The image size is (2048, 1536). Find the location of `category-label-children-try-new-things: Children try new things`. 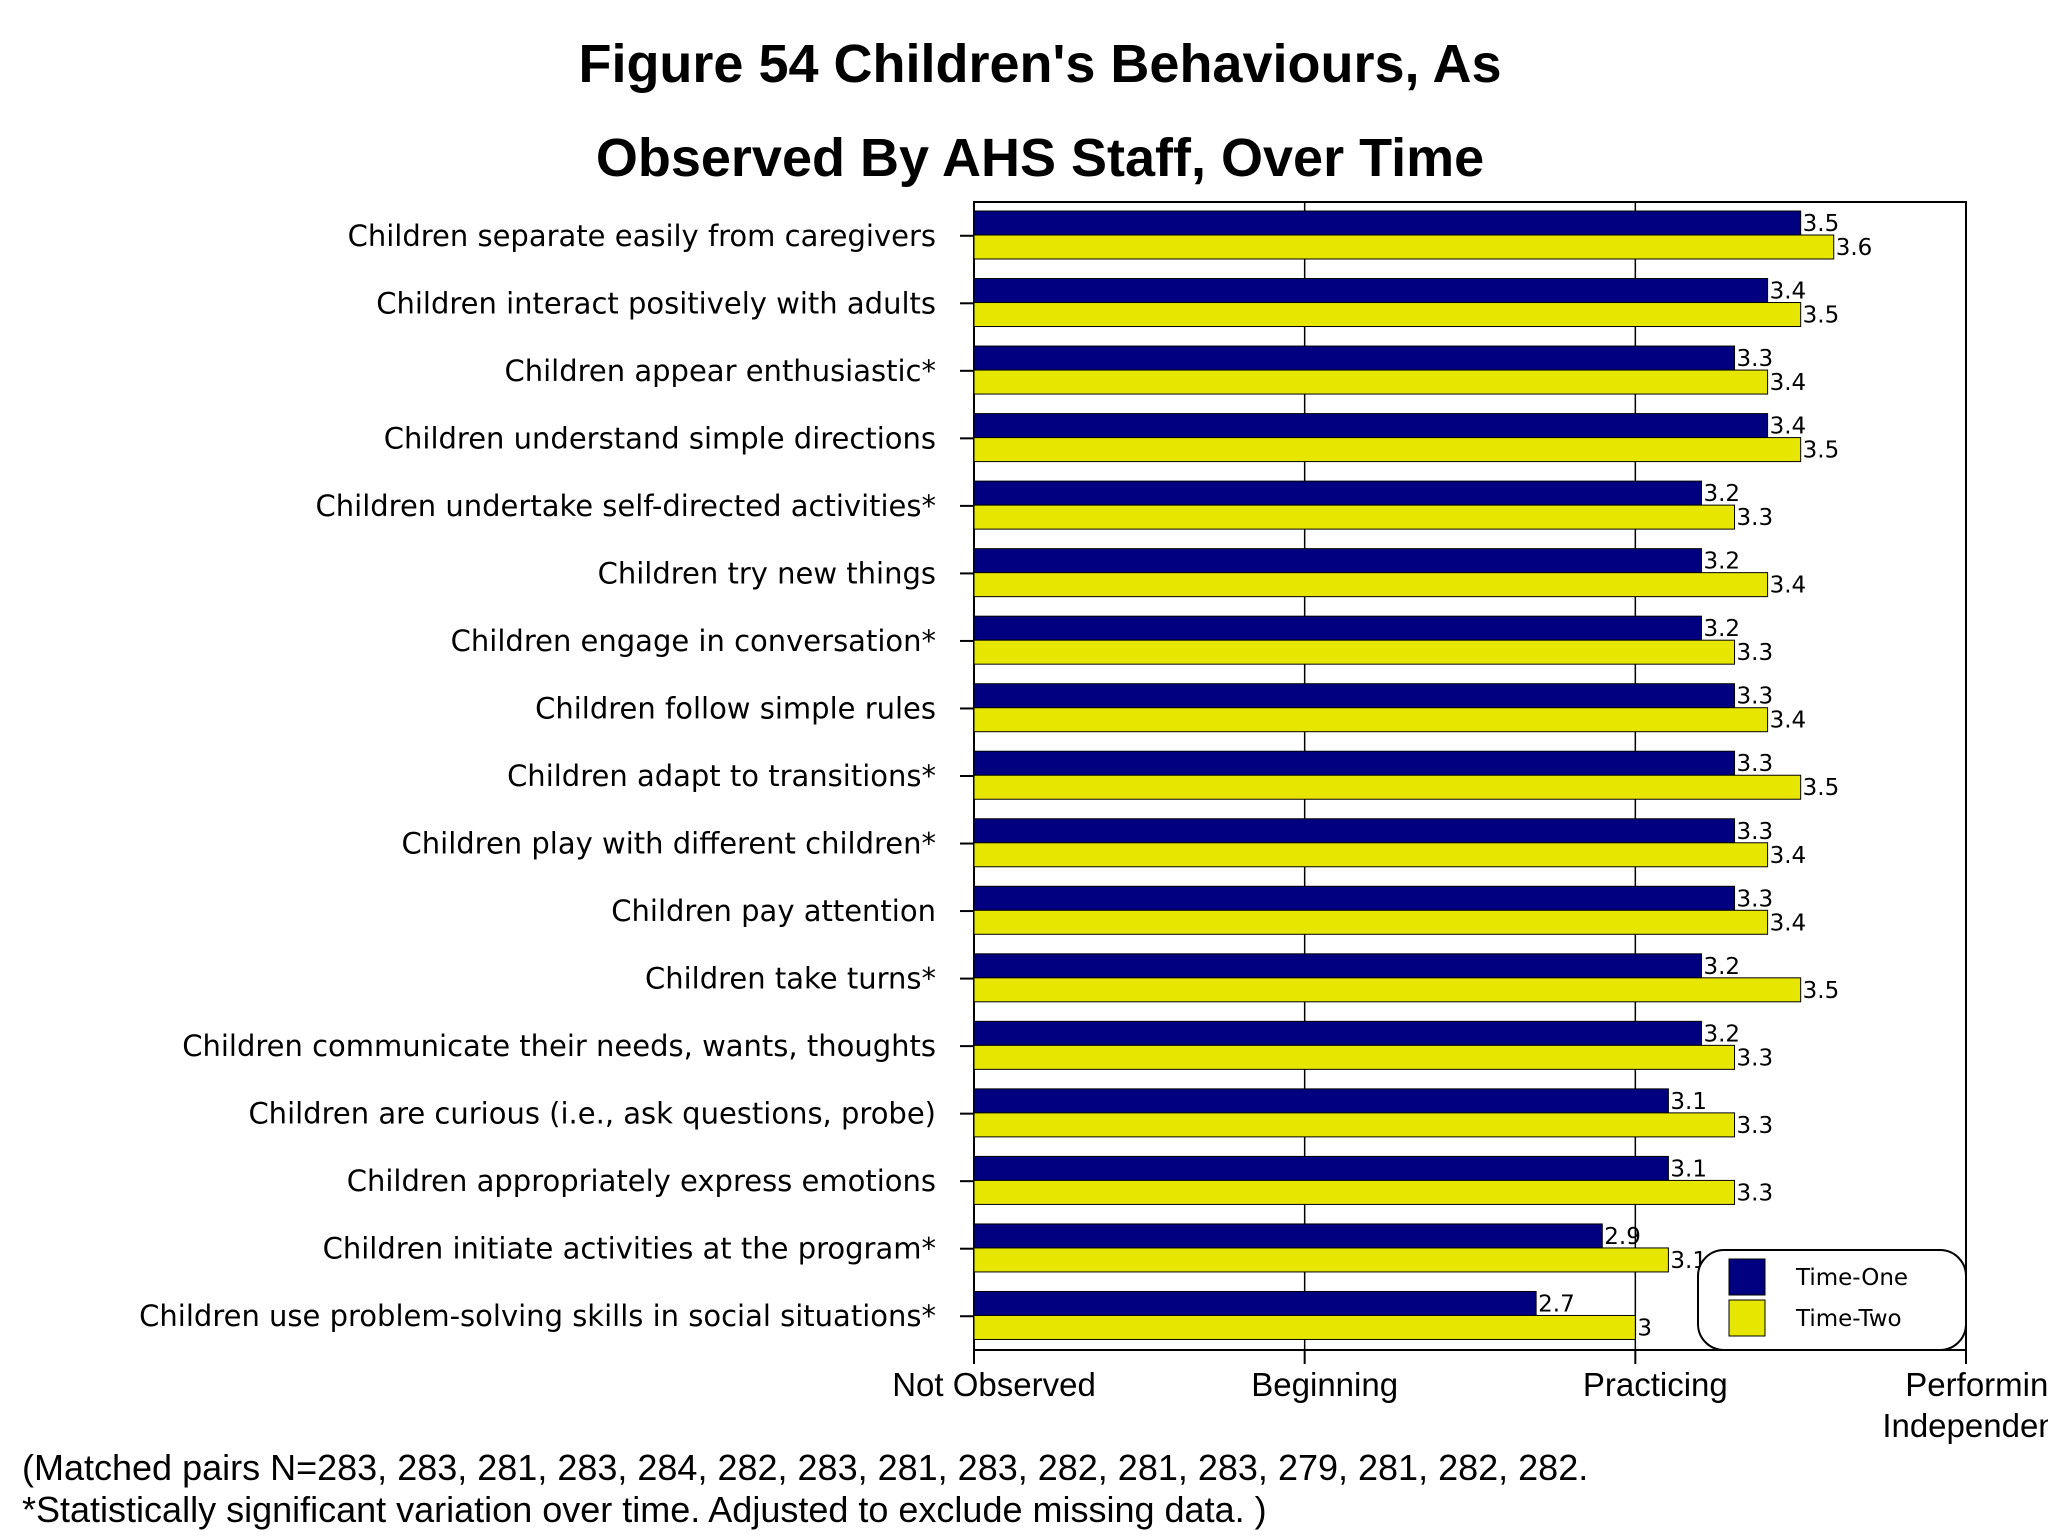

category-label-children-try-new-things: Children try new things is located at coordinates (767, 573).